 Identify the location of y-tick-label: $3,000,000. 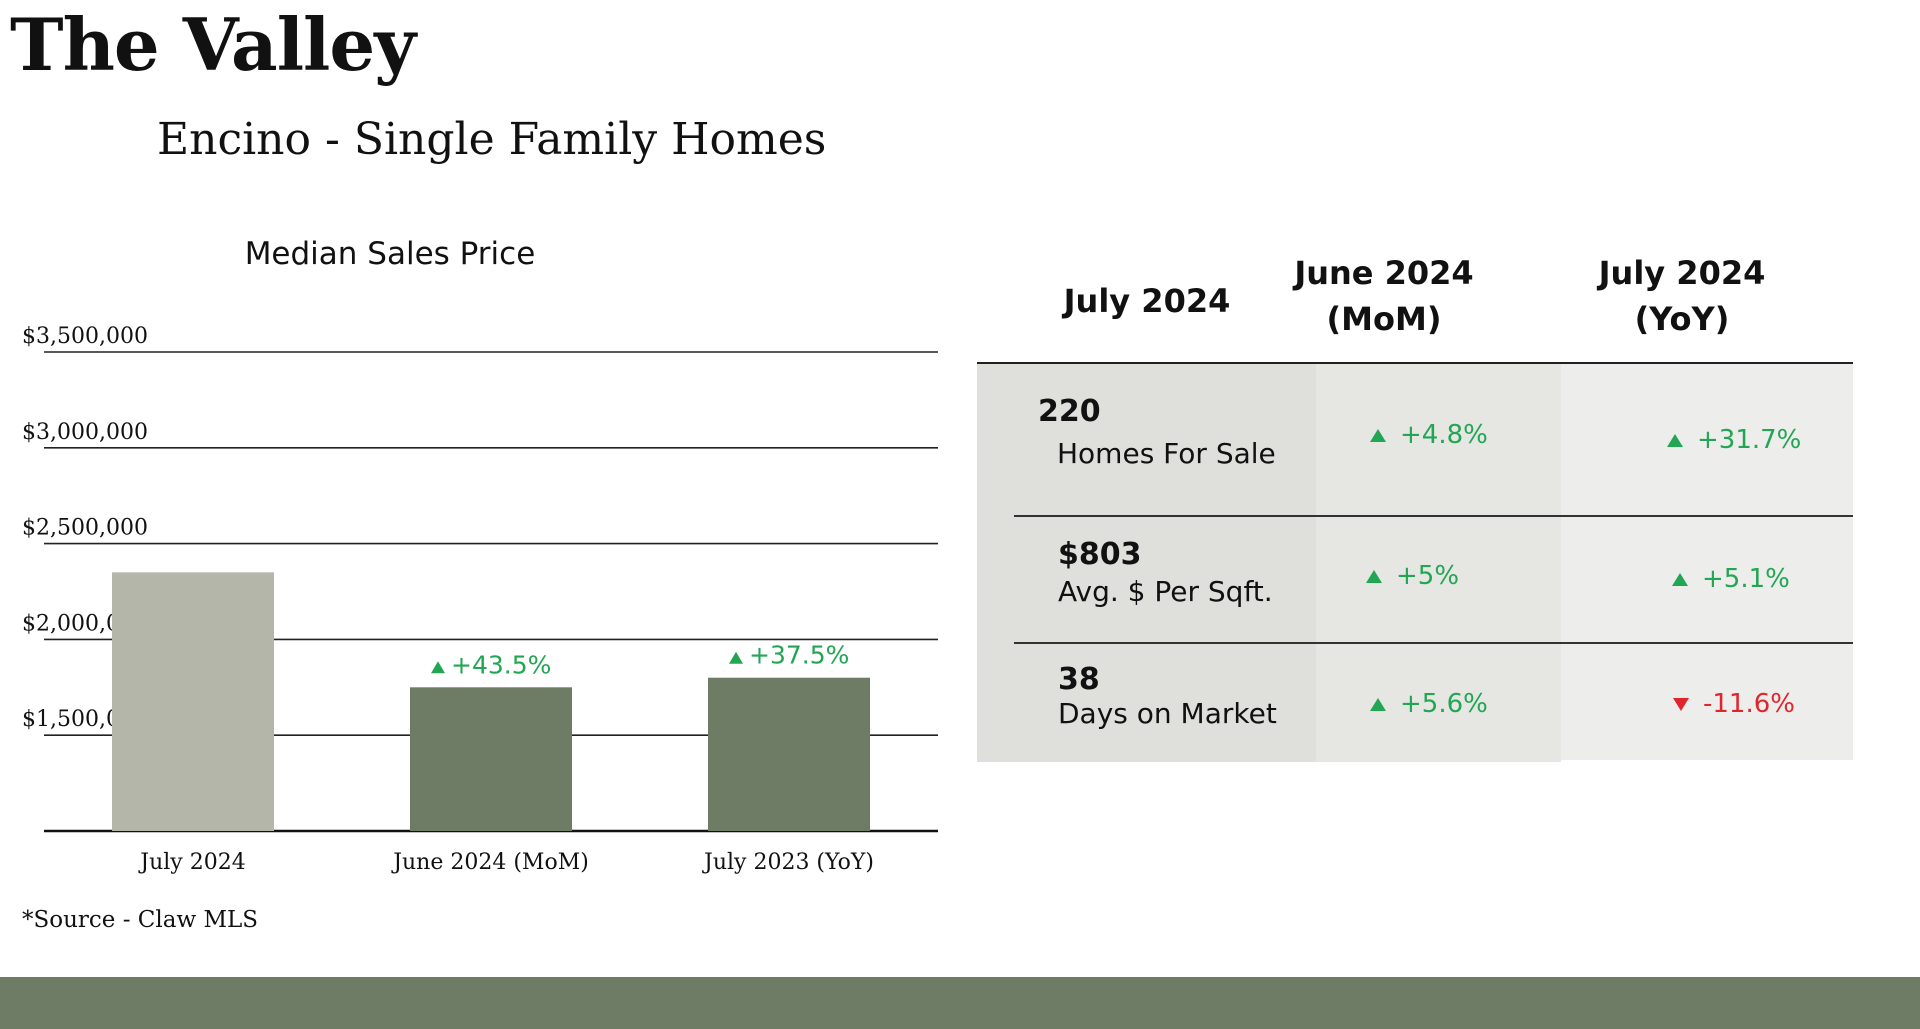
(85, 432).